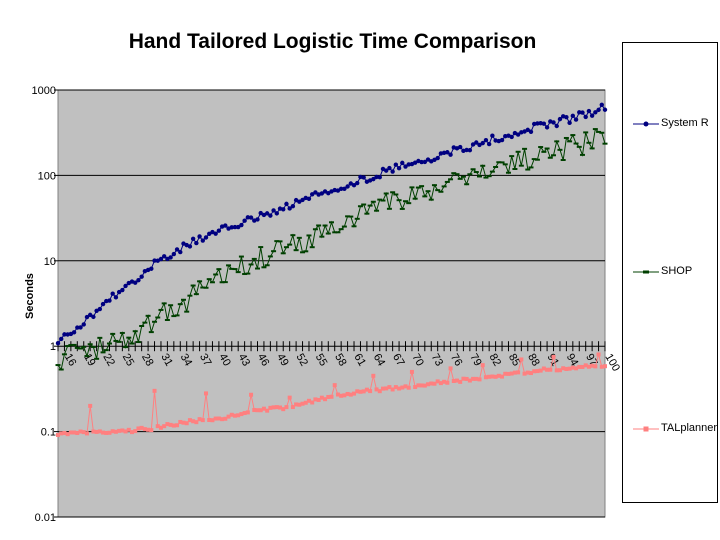 This screenshot has width=720, height=540. Describe the element at coordinates (50, 262) in the screenshot. I see `y-tick-label-2: 10` at that location.